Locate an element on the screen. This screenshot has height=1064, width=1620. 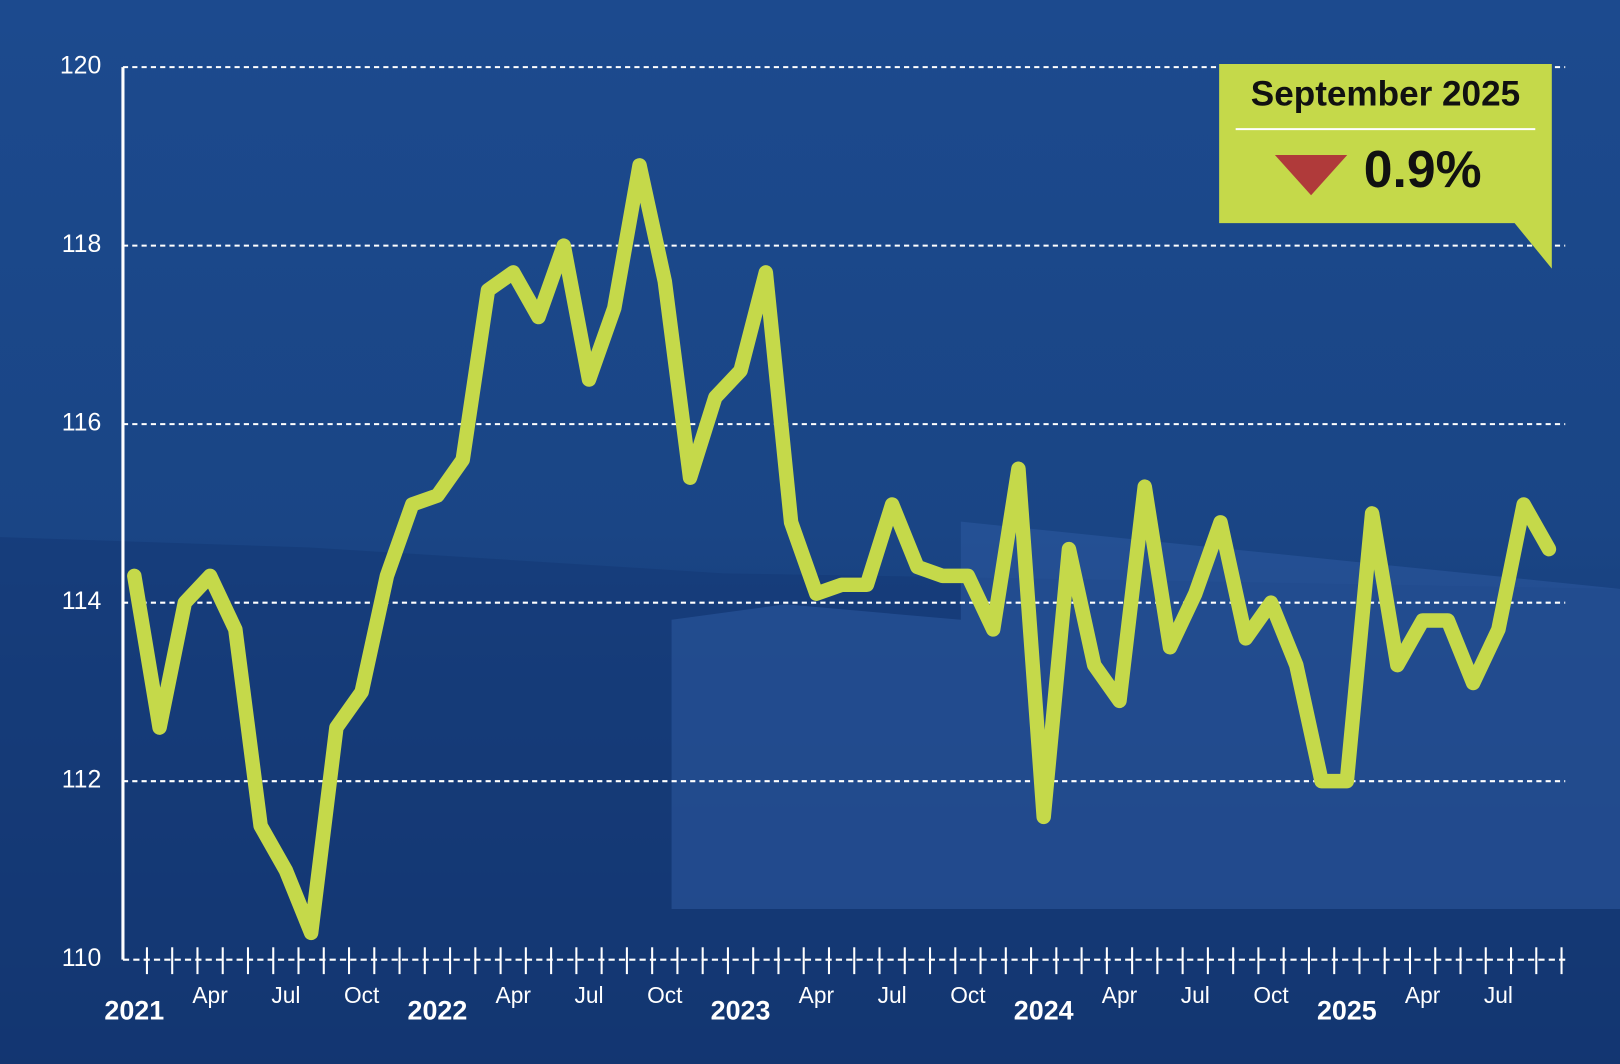
x-tick-label: 2022 is located at coordinates (438, 1010).